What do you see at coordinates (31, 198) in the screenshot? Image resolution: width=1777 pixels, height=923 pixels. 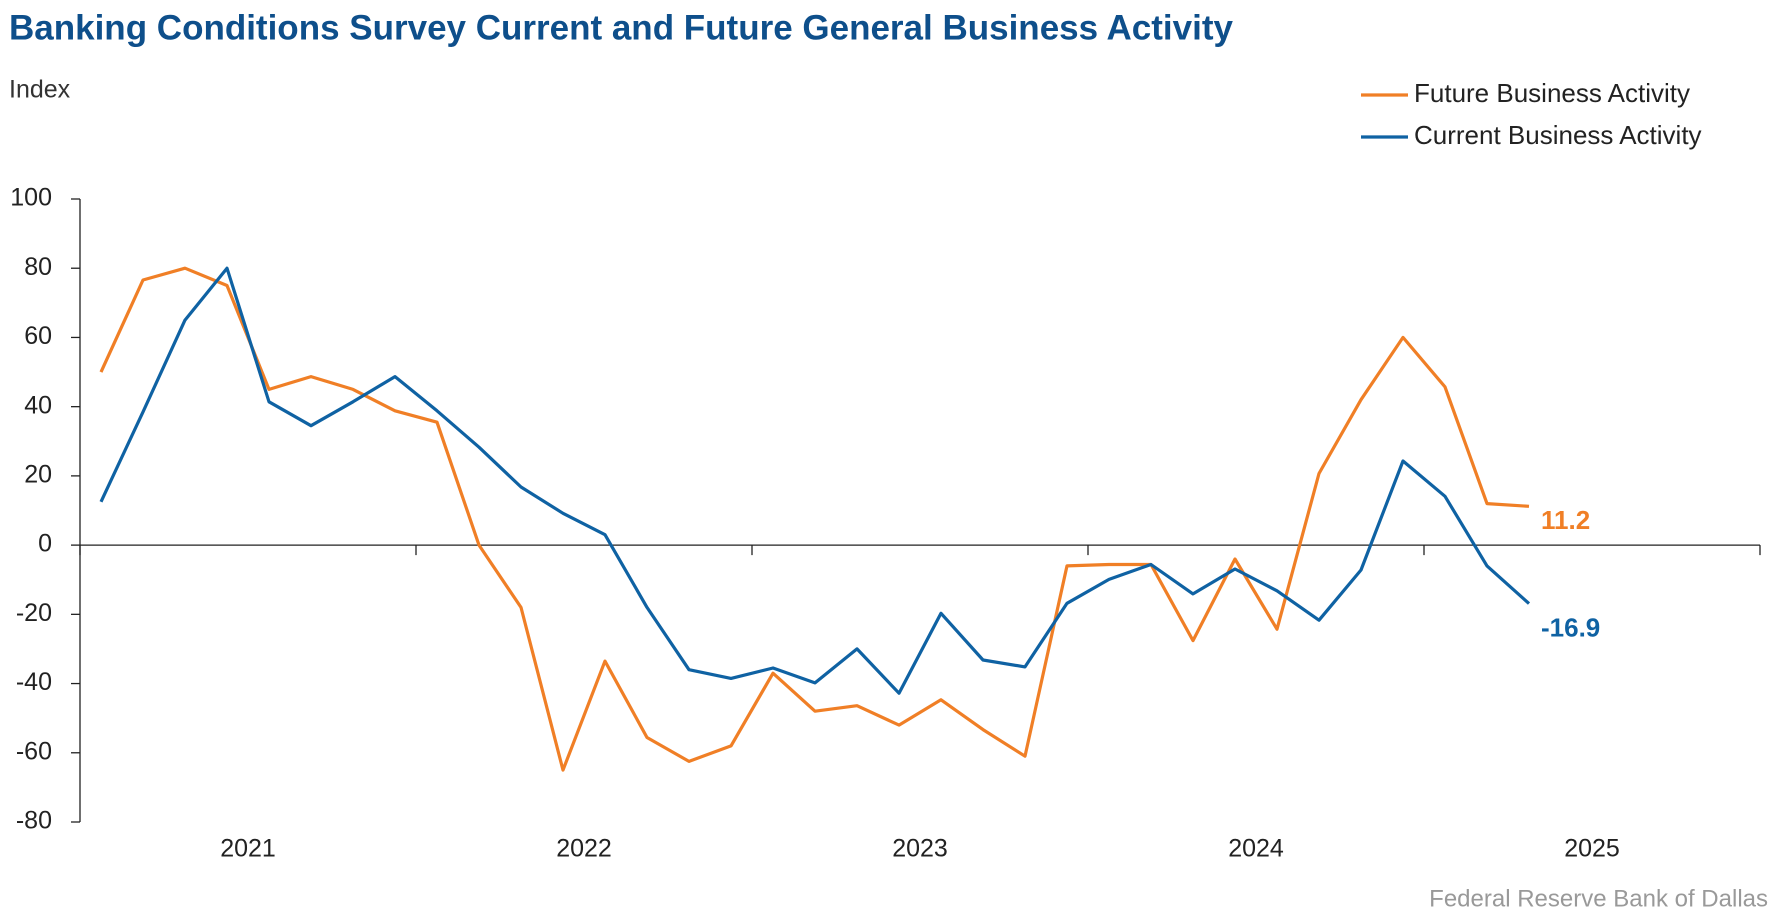 I see `y-tick-label: 100` at bounding box center [31, 198].